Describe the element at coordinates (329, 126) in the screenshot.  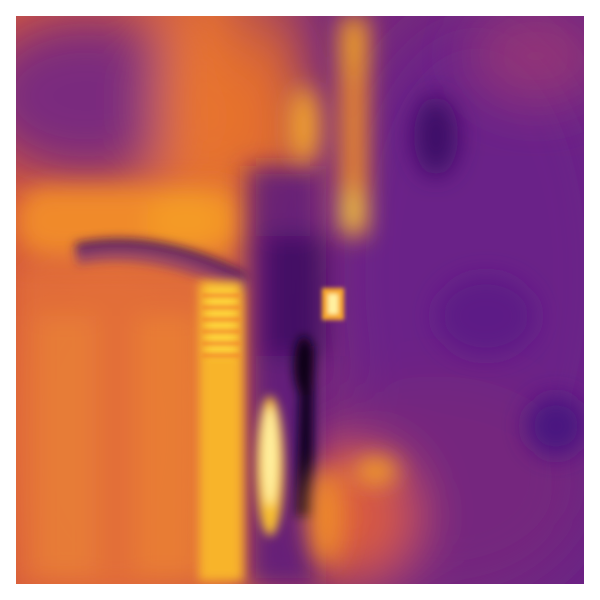
I see `top-column` at that location.